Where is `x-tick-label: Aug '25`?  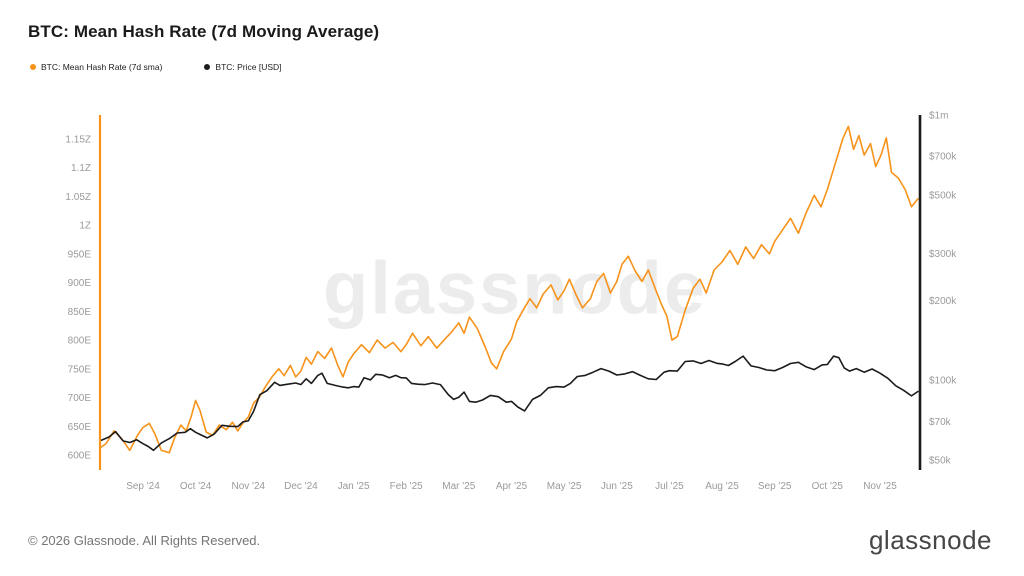
x-tick-label: Aug '25 is located at coordinates (722, 486).